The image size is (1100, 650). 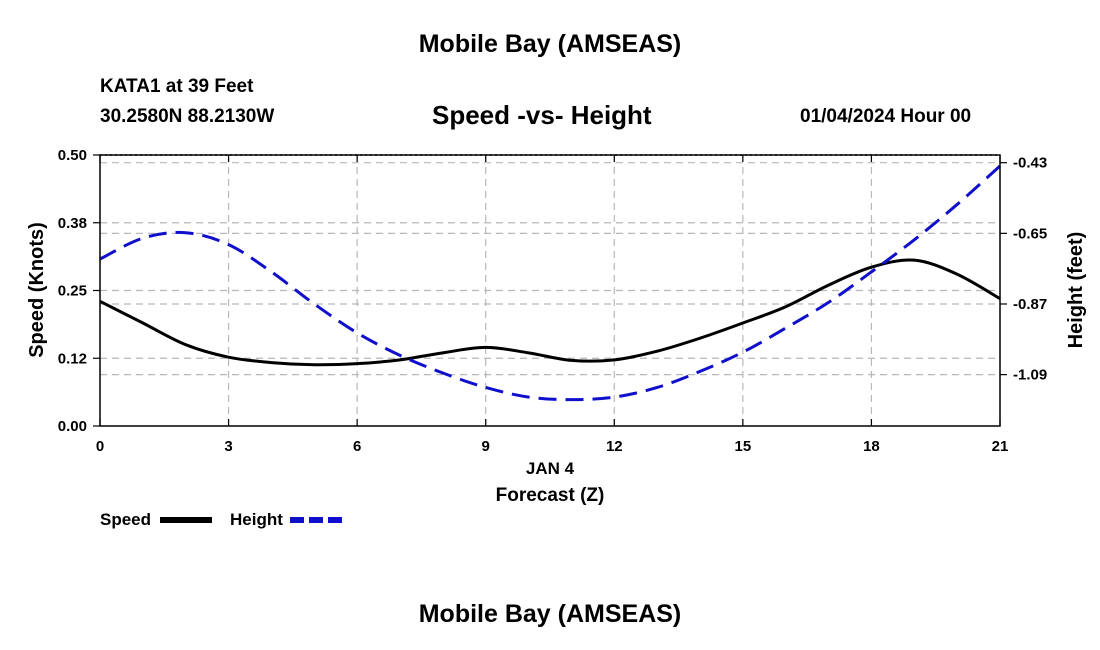 What do you see at coordinates (871, 446) in the screenshot?
I see `x-tick-label: 18` at bounding box center [871, 446].